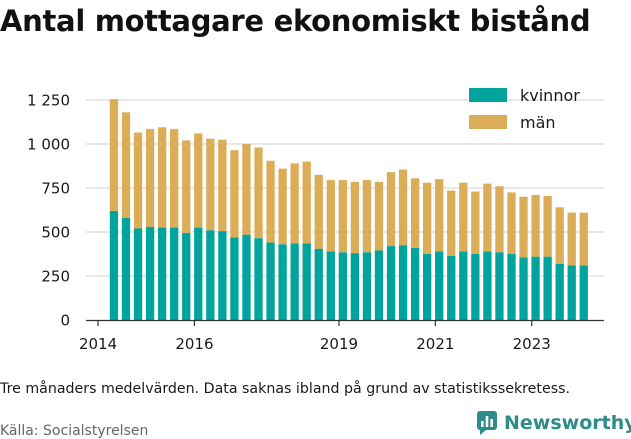  Describe the element at coordinates (435, 344) in the screenshot. I see `x-tick-label: 2021` at that location.